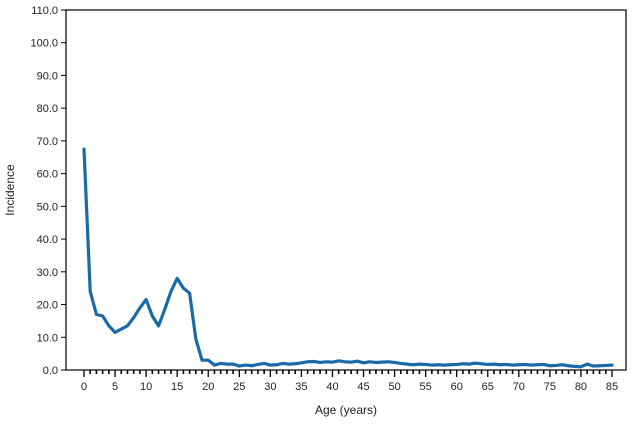 This screenshot has width=641, height=425. What do you see at coordinates (10, 190) in the screenshot?
I see `y-axis-title: Incidence` at bounding box center [10, 190].